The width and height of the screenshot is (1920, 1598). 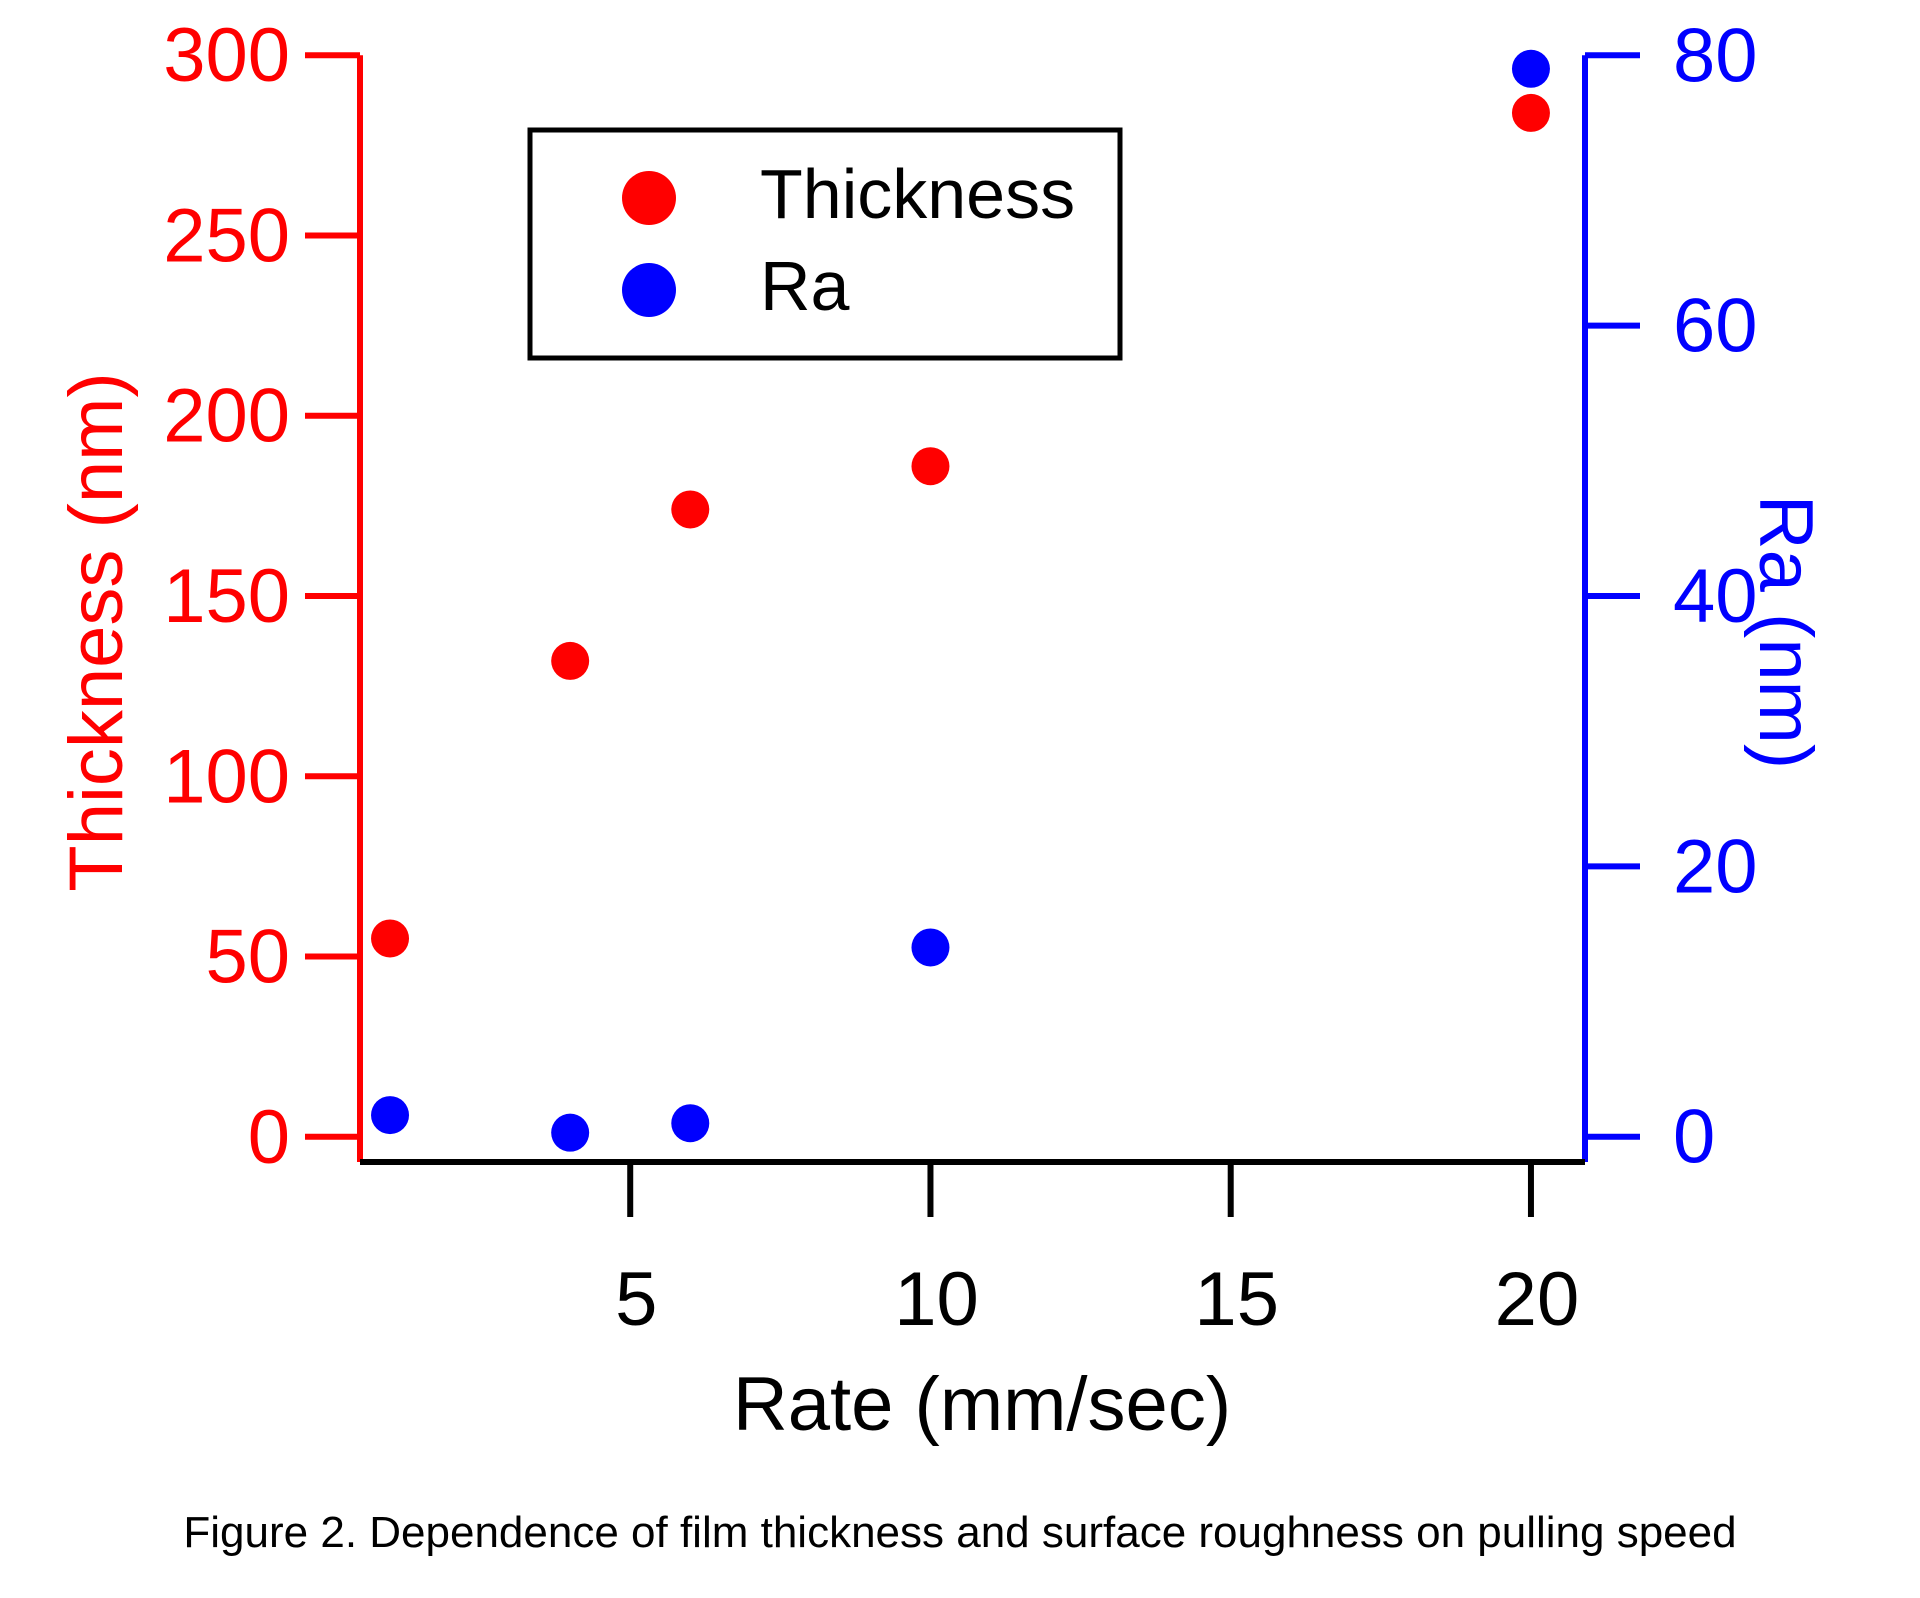 I want to click on legend-label-thickness: Thickness, so click(x=917, y=194).